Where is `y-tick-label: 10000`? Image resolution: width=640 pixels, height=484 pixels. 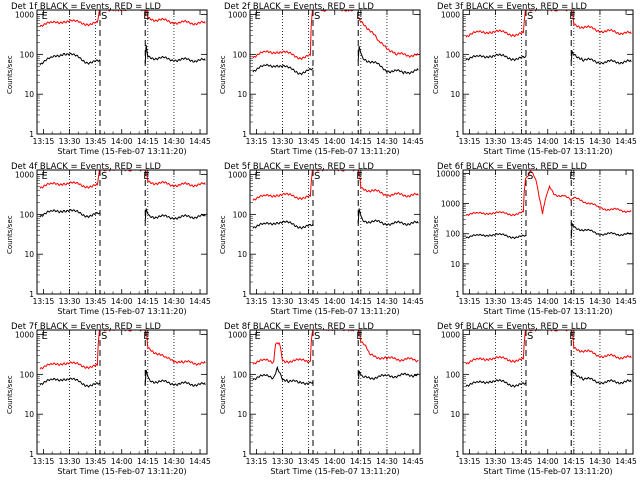
y-tick-label: 10000 is located at coordinates (448, 173).